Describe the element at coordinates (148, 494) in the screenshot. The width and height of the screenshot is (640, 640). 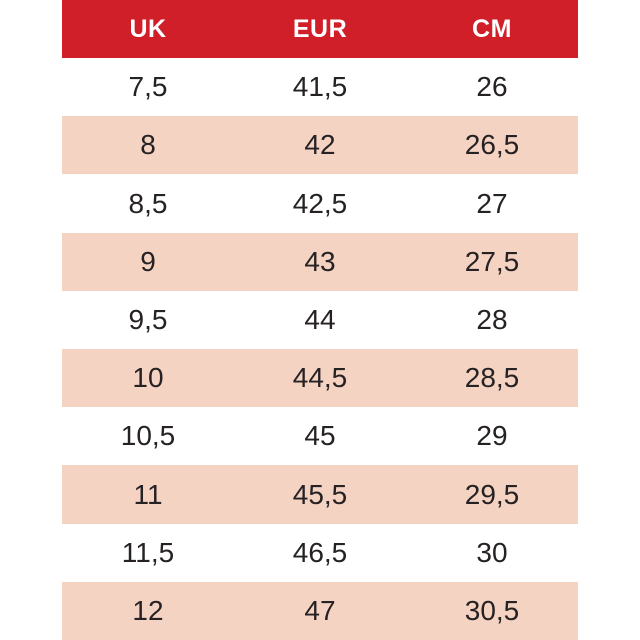
I see `cell-uk: 11` at that location.